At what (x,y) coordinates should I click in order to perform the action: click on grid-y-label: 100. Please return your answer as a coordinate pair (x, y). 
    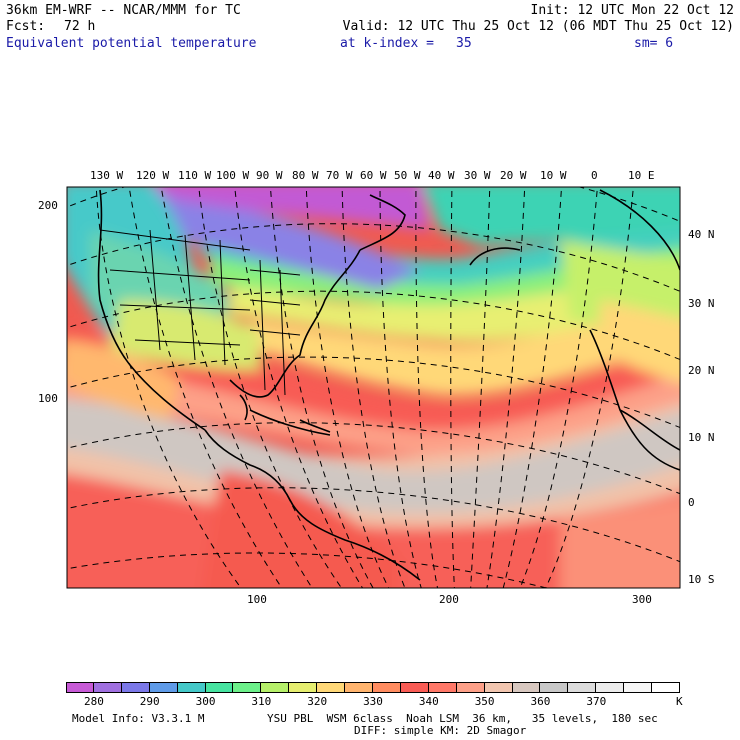
    Looking at the image, I should click on (48, 398).